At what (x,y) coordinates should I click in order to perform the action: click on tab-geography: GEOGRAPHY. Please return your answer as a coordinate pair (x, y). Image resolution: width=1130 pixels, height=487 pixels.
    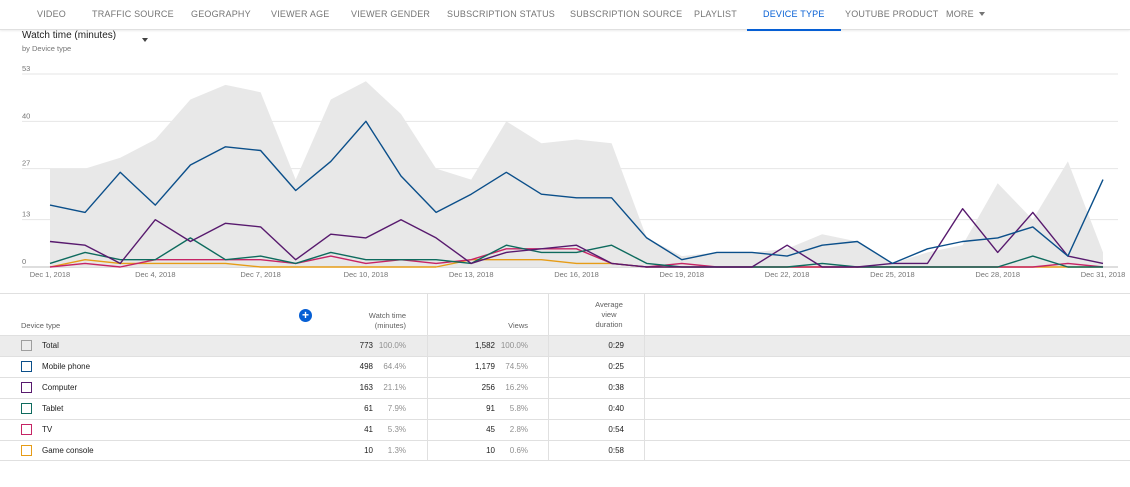
    Looking at the image, I should click on (221, 14).